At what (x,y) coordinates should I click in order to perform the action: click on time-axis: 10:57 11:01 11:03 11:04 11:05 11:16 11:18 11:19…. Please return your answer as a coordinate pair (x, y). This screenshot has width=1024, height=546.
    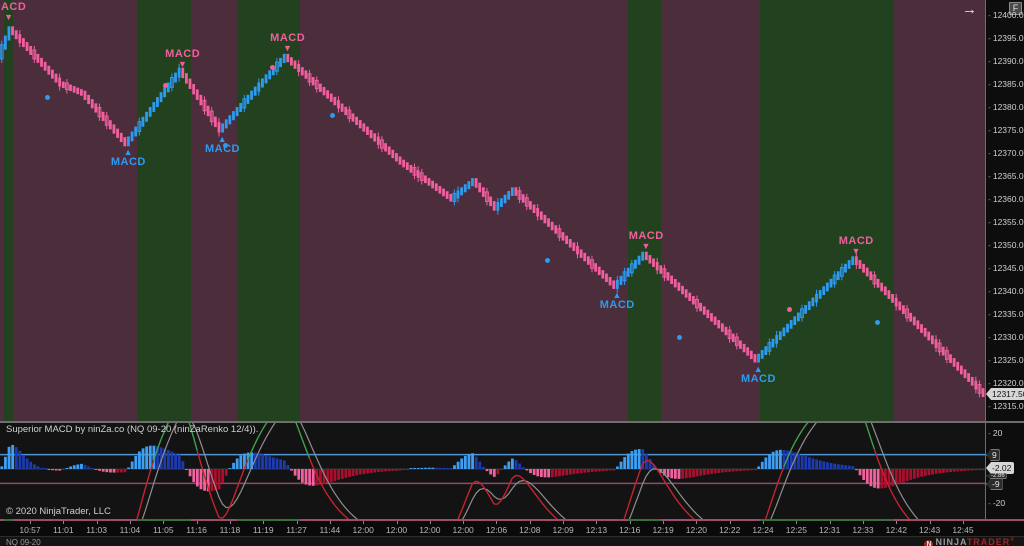
    Looking at the image, I should click on (512, 528).